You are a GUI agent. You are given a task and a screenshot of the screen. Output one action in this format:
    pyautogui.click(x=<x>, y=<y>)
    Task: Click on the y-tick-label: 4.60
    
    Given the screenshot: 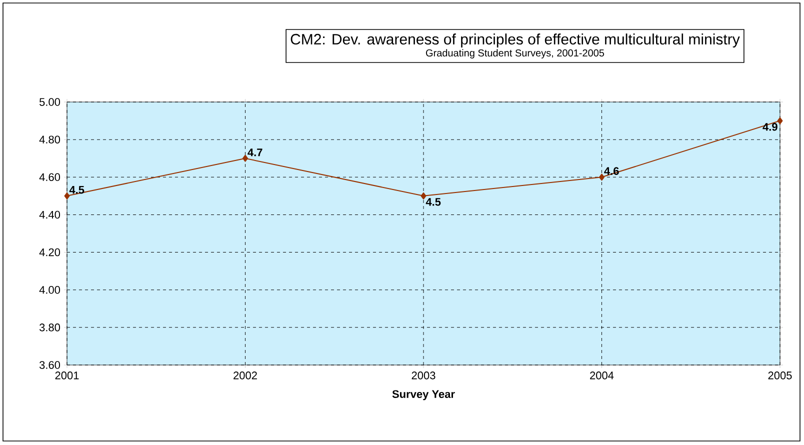 What is the action you would take?
    pyautogui.click(x=49, y=177)
    